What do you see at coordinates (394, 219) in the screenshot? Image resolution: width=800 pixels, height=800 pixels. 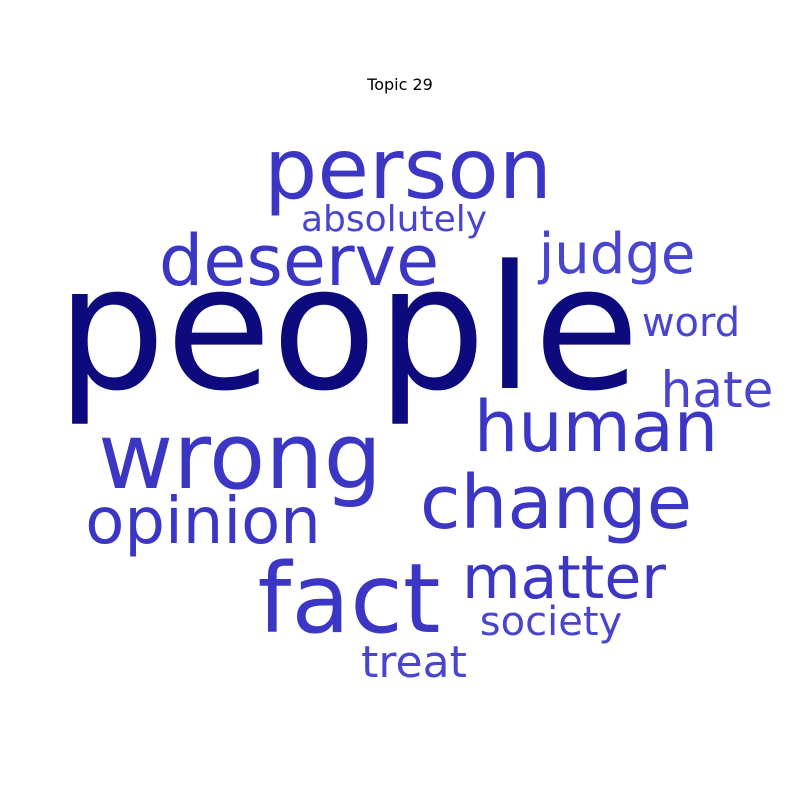 I see `word-absolutely: absolutely` at bounding box center [394, 219].